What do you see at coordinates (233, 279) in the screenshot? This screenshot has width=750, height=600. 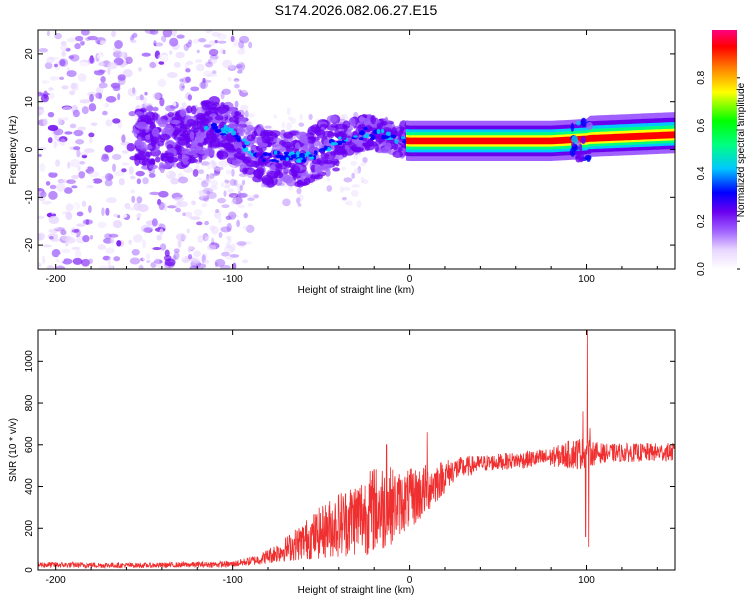 I see `x-tick-label: -100` at bounding box center [233, 279].